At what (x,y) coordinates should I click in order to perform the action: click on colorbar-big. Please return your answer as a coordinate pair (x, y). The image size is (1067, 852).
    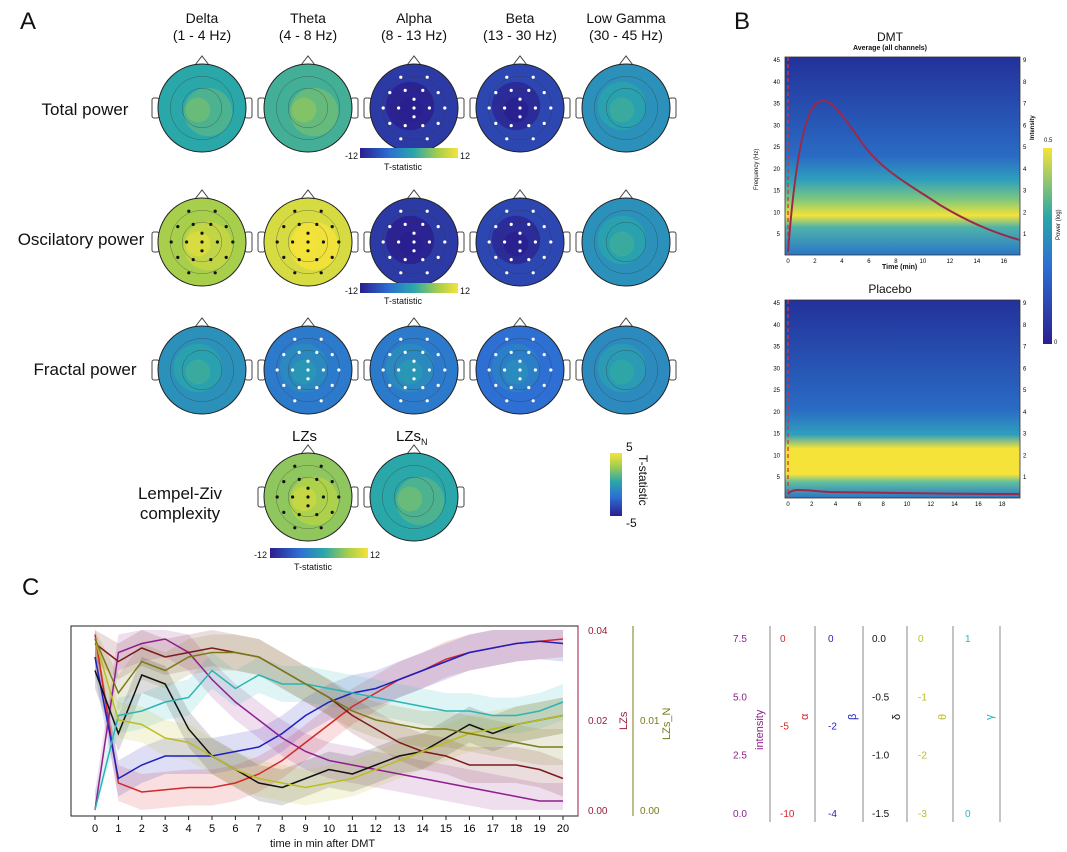
    Looking at the image, I should click on (616, 484).